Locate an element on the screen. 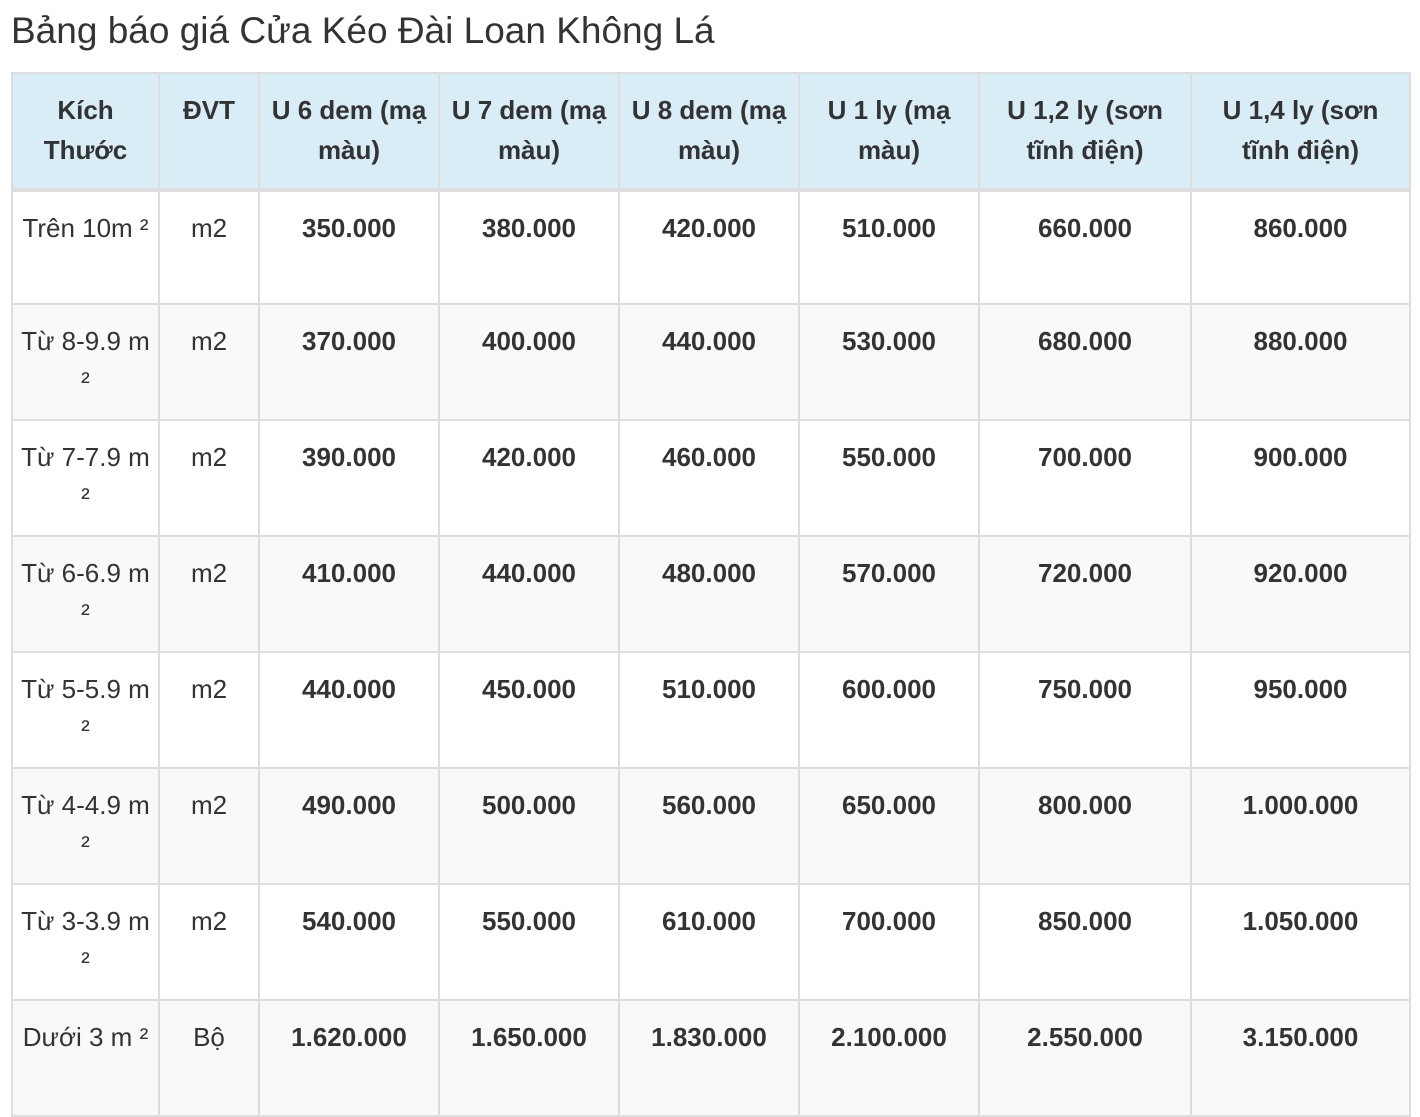 This screenshot has width=1420, height=1117. column-header-u14: U 1,4 ly (sơn tĩnh điện) is located at coordinates (1300, 132).